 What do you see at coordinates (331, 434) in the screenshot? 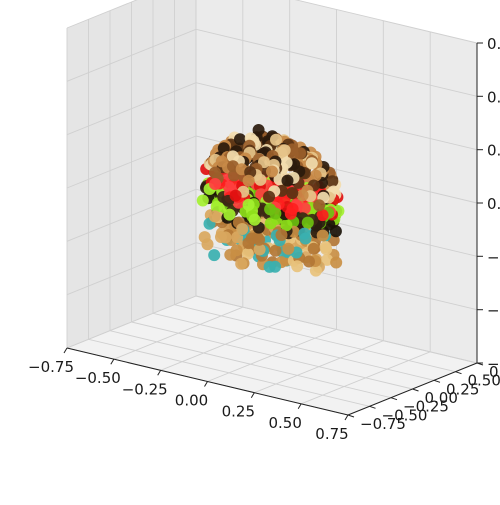
I see `x-tick-label: 0.75` at bounding box center [331, 434].